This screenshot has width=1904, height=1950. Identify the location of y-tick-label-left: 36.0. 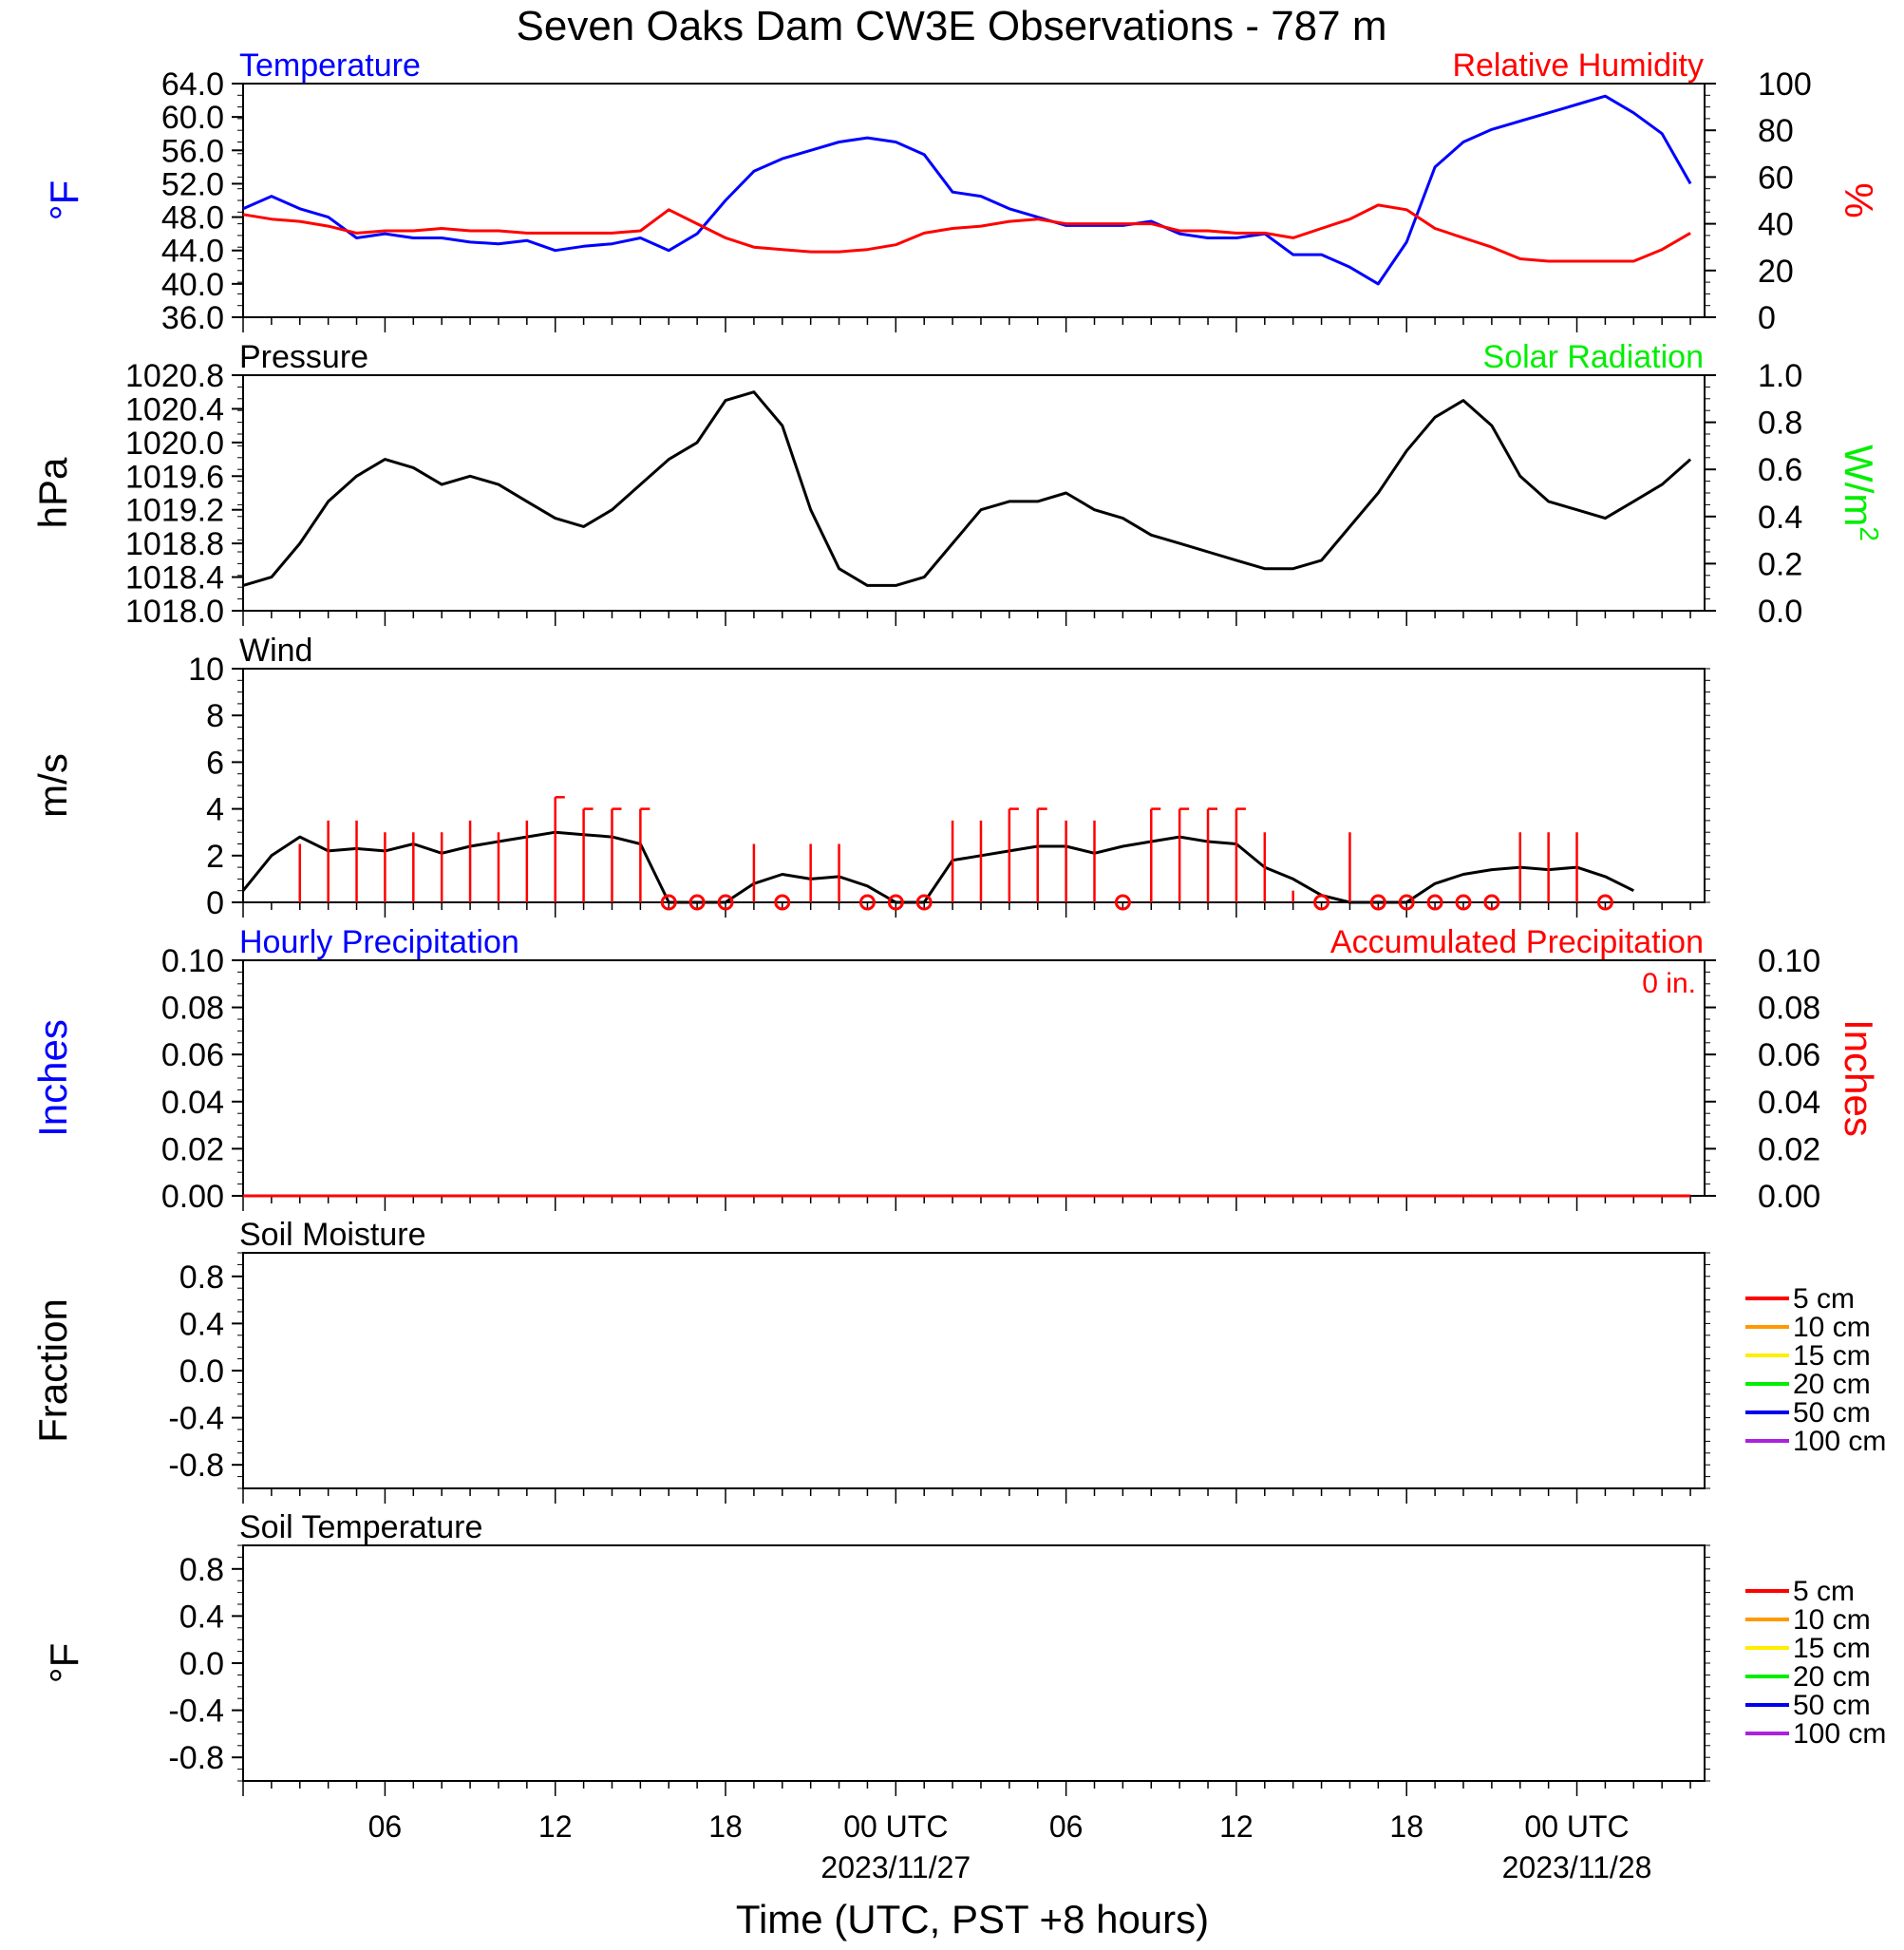
(193, 318).